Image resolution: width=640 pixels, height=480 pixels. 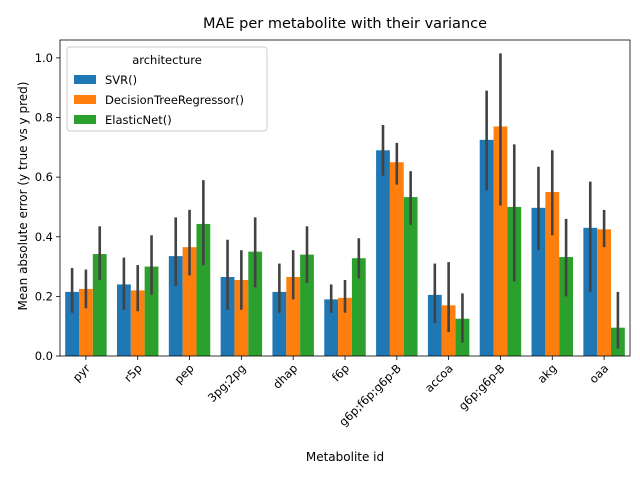 What do you see at coordinates (44, 237) in the screenshot?
I see `y-tick-label: 0.4` at bounding box center [44, 237].